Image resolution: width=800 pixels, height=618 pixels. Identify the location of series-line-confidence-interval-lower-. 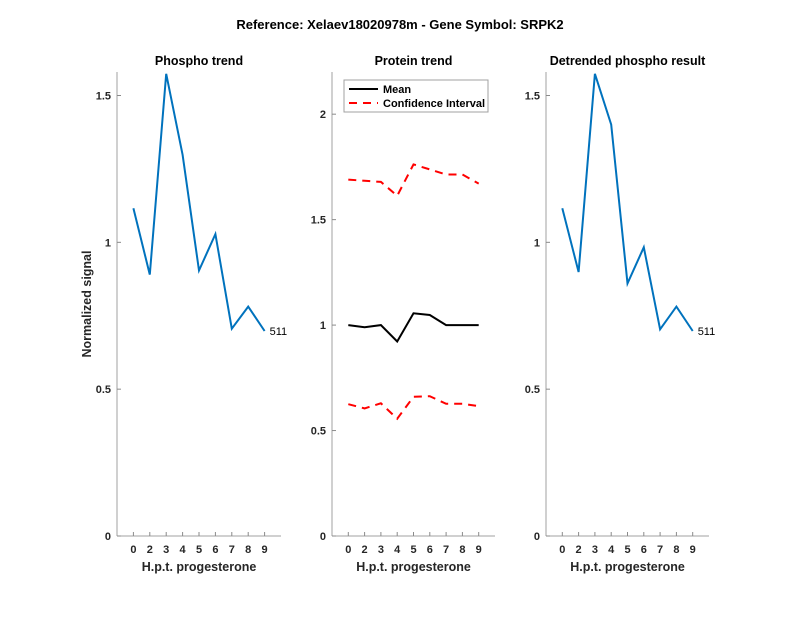
(413, 408).